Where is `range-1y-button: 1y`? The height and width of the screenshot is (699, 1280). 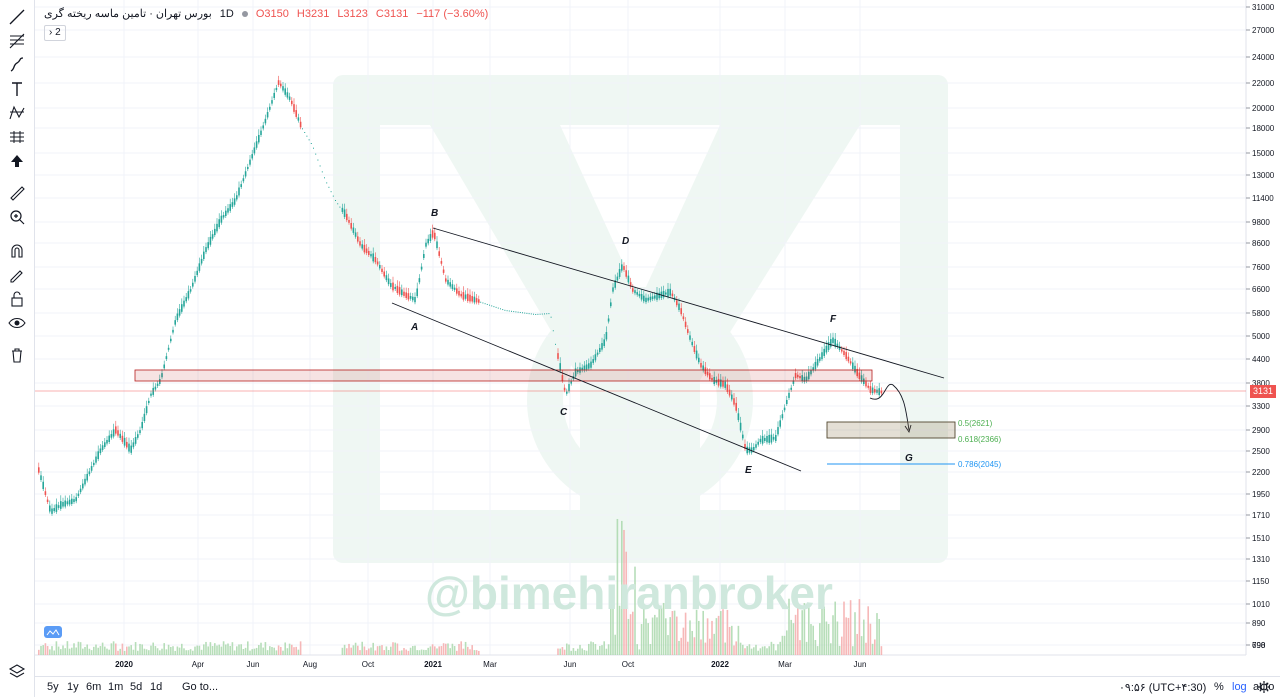 range-1y-button: 1y is located at coordinates (73, 687).